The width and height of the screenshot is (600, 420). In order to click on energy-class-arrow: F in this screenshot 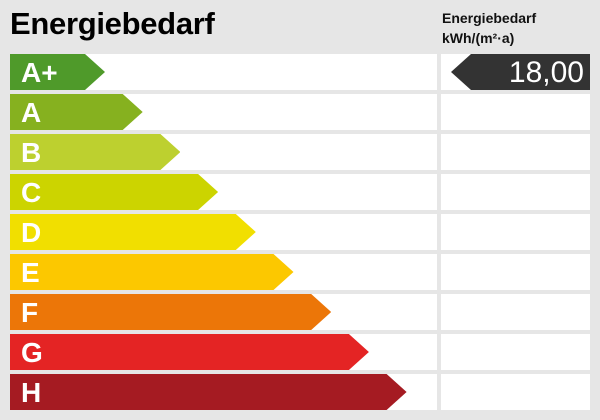, I will do `click(171, 312)`.